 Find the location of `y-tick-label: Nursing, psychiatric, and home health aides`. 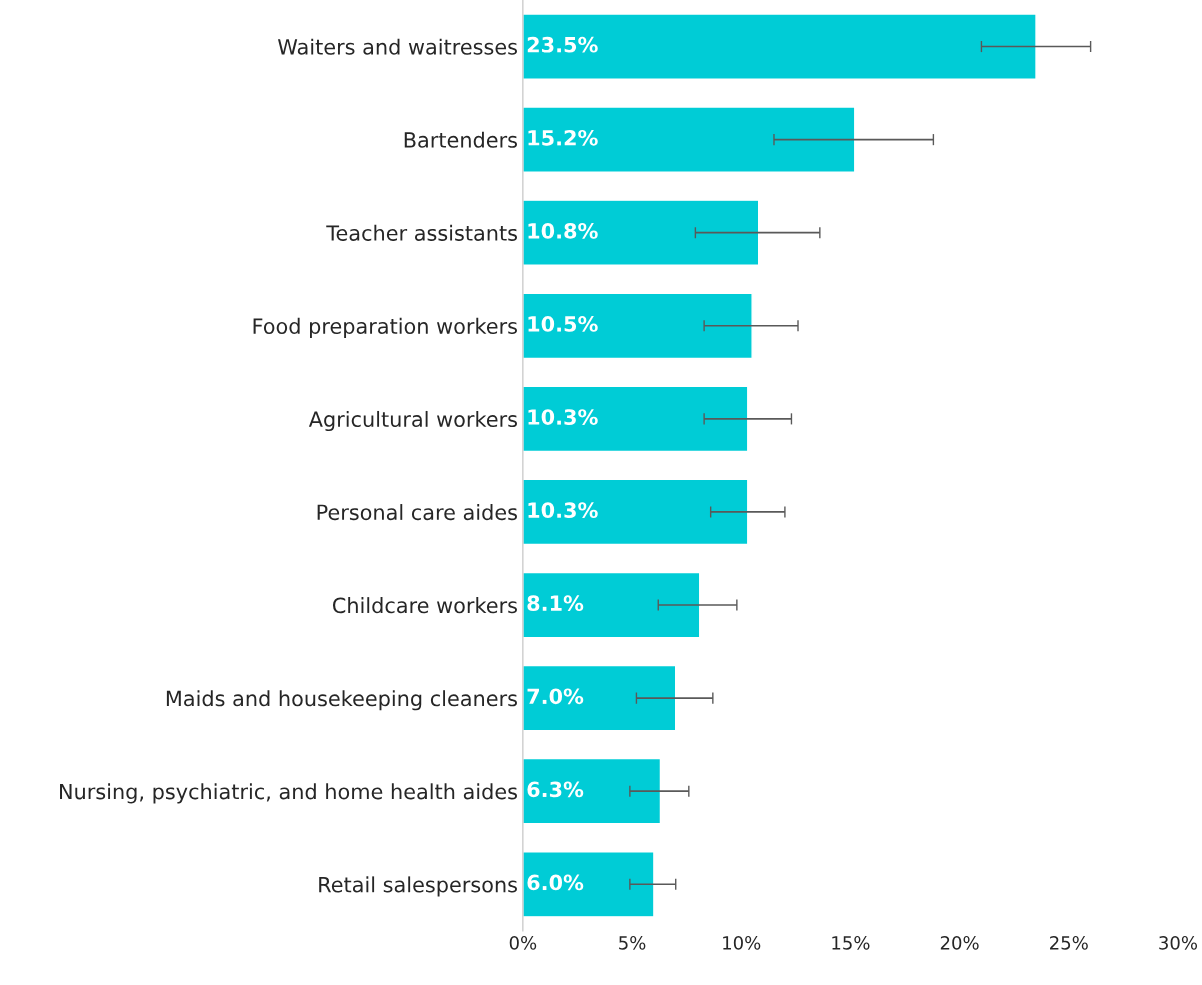

y-tick-label: Nursing, psychiatric, and home health aides is located at coordinates (288, 793).